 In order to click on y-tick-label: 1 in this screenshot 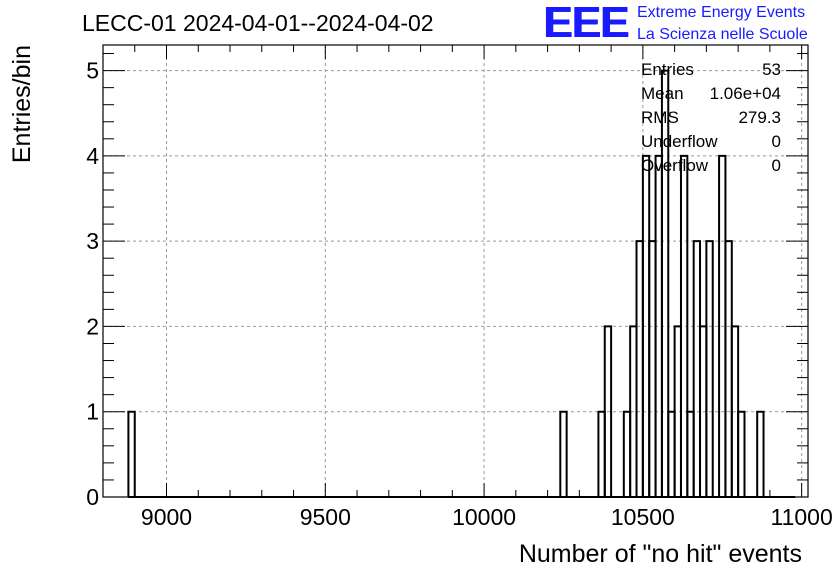, I will do `click(92, 412)`.